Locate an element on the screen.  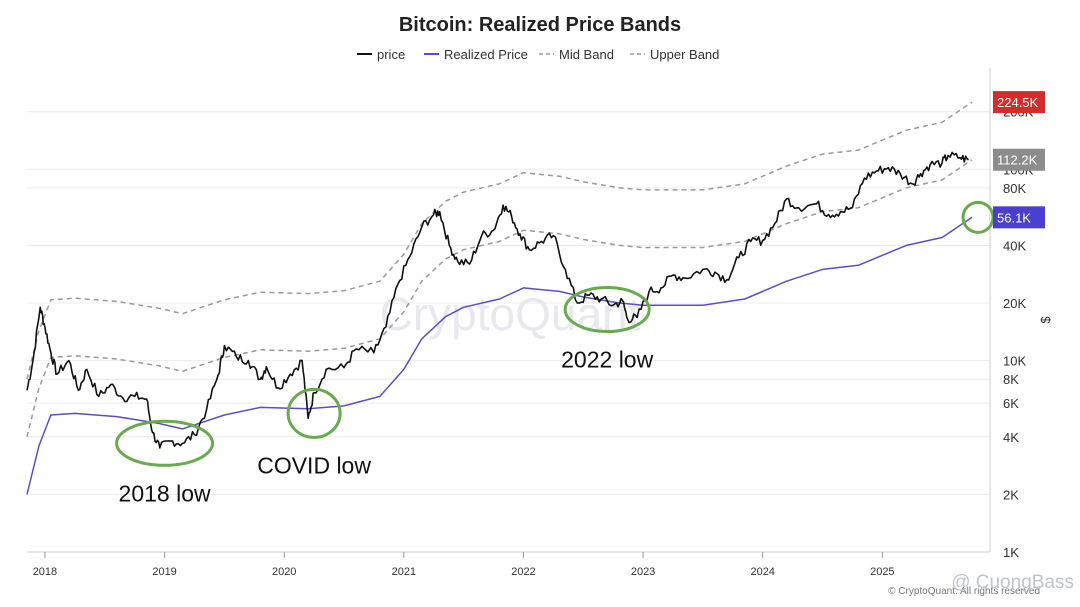
legend-entry-0: price is located at coordinates (391, 54).